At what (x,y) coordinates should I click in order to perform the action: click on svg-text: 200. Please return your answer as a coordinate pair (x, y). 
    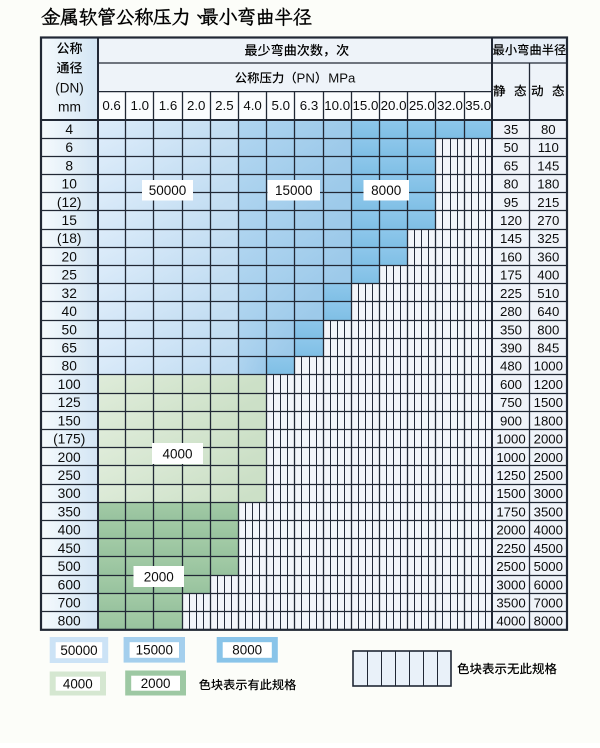
    Looking at the image, I should click on (69, 457).